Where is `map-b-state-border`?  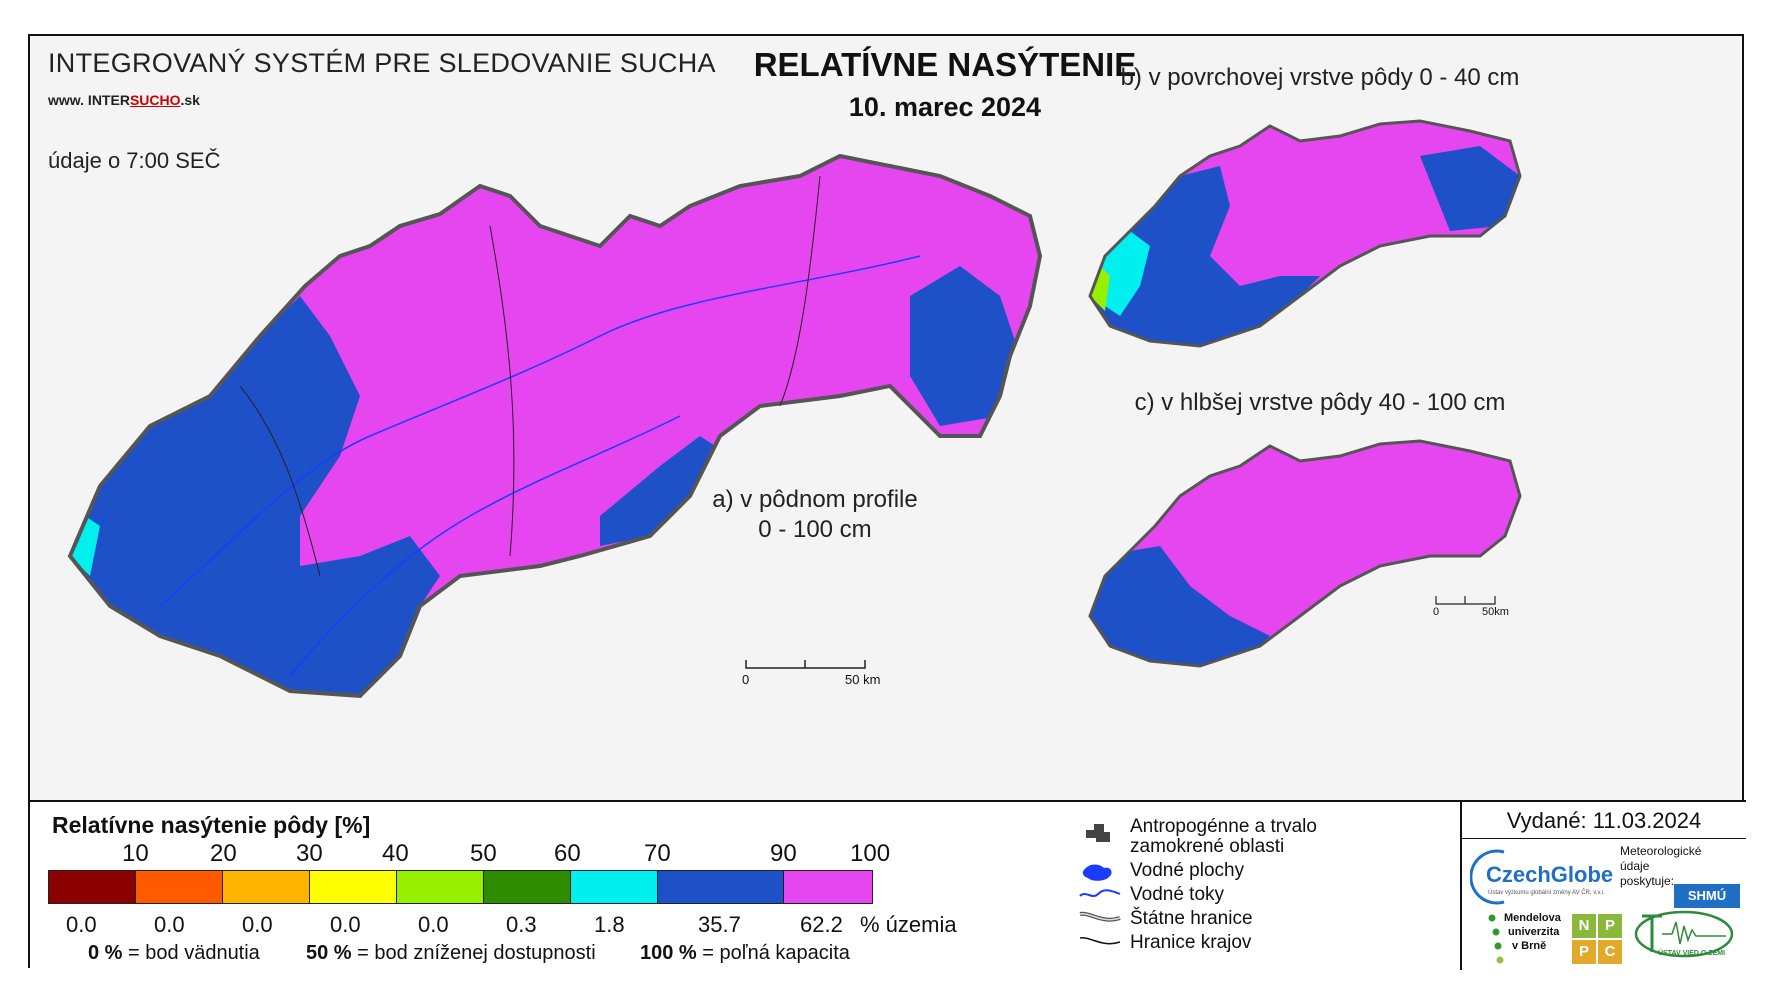
map-b-state-border is located at coordinates (1305, 233).